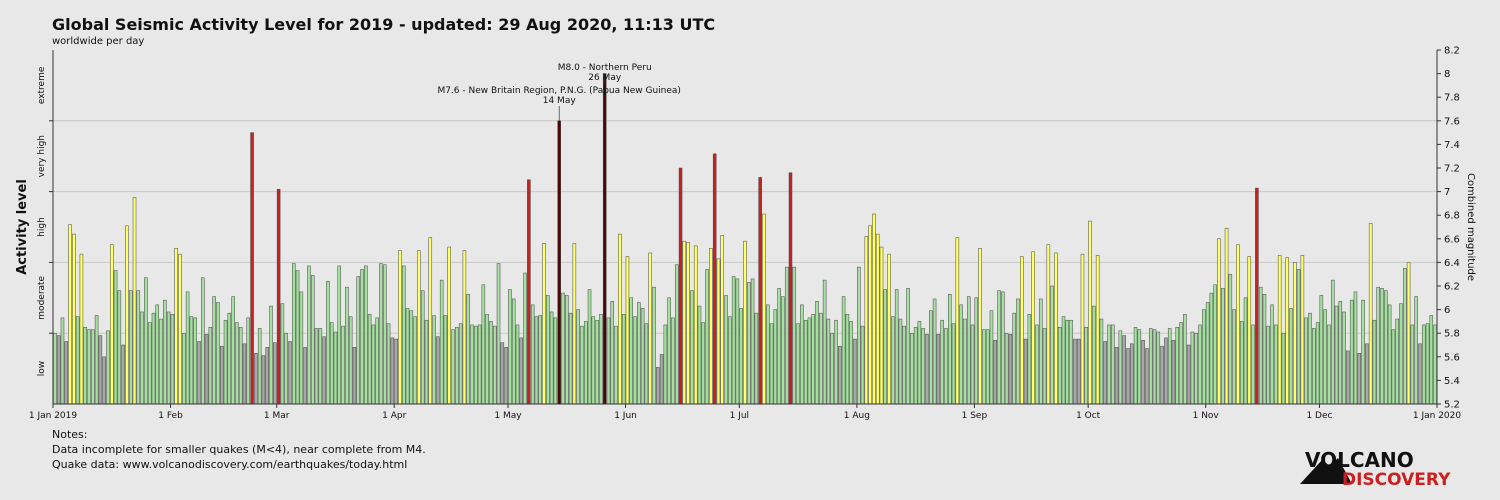 The image size is (1500, 500). Describe the element at coordinates (1452, 145) in the screenshot. I see `y2-tick-label: 7.4` at that location.